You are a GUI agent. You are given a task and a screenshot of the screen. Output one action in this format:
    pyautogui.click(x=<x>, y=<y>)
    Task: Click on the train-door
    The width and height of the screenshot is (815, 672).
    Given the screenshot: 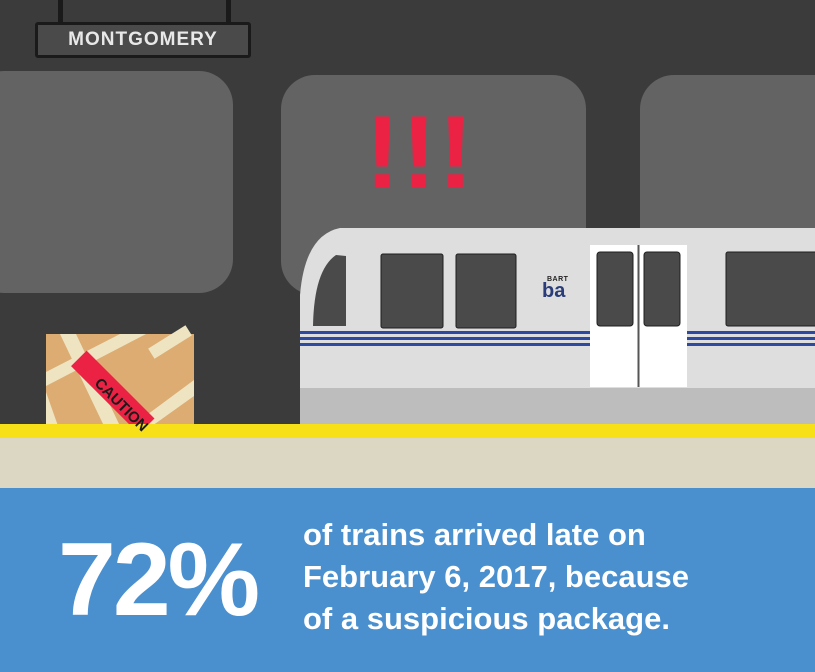 What is the action you would take?
    pyautogui.click(x=638, y=316)
    